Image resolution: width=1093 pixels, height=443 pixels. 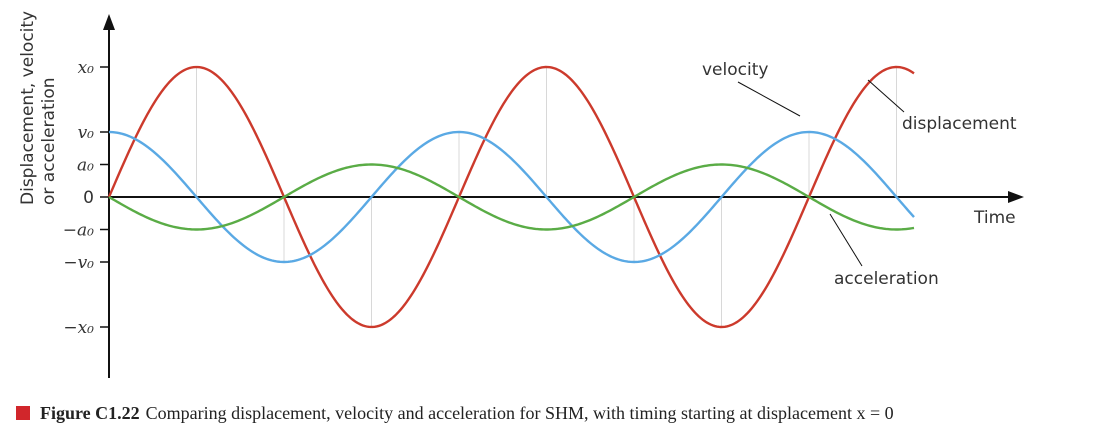 What do you see at coordinates (90, 412) in the screenshot?
I see `caption-figure-label: Figure C1.22` at bounding box center [90, 412].